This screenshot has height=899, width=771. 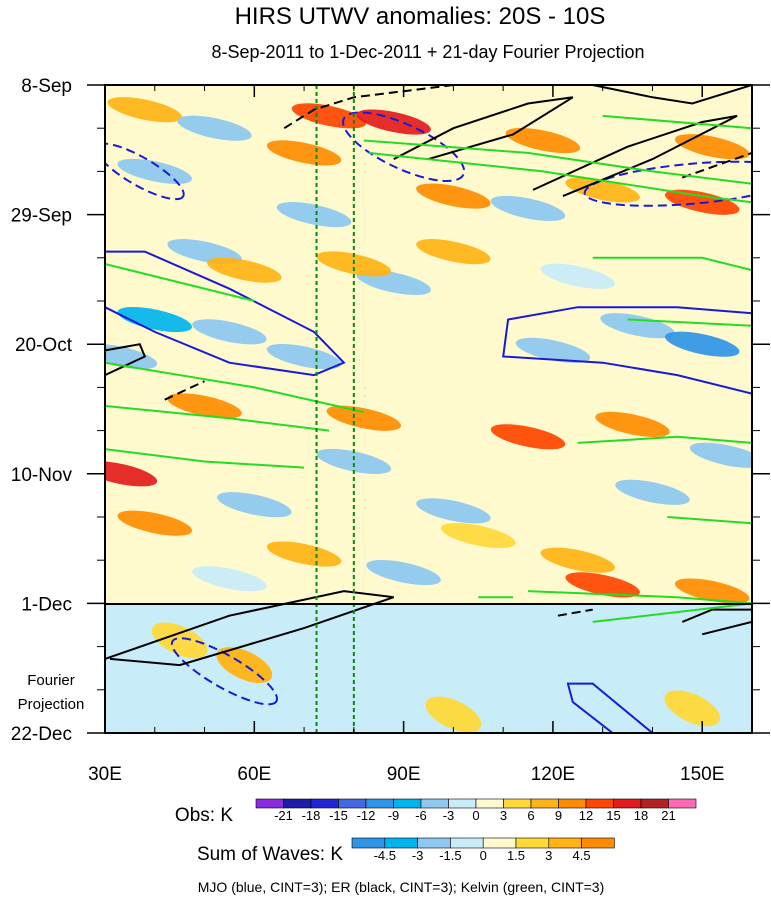 What do you see at coordinates (283, 815) in the screenshot?
I see `obs-colorbar-tick-label: -21` at bounding box center [283, 815].